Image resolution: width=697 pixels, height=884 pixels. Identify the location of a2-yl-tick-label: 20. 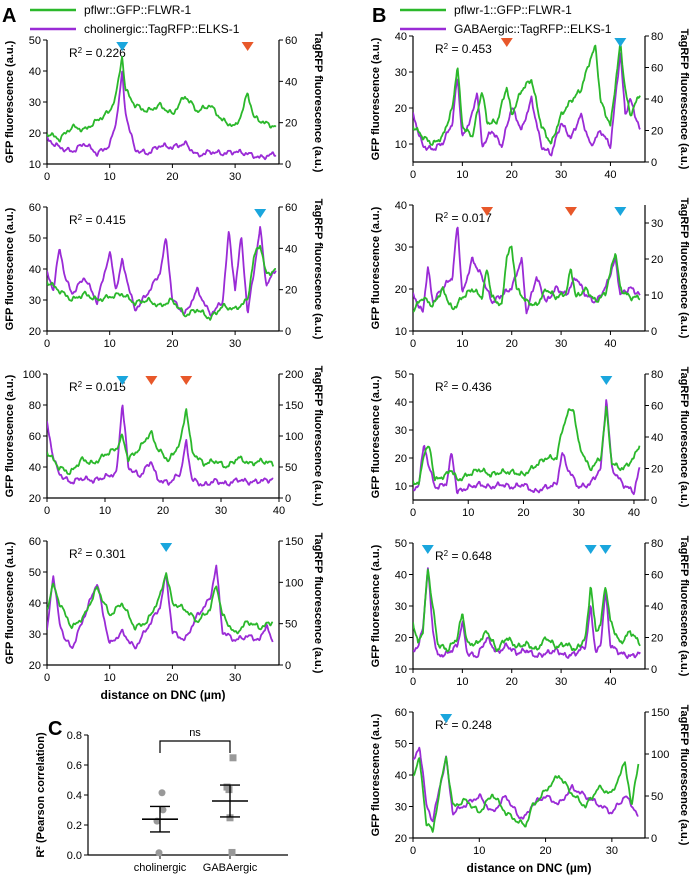
(35, 332).